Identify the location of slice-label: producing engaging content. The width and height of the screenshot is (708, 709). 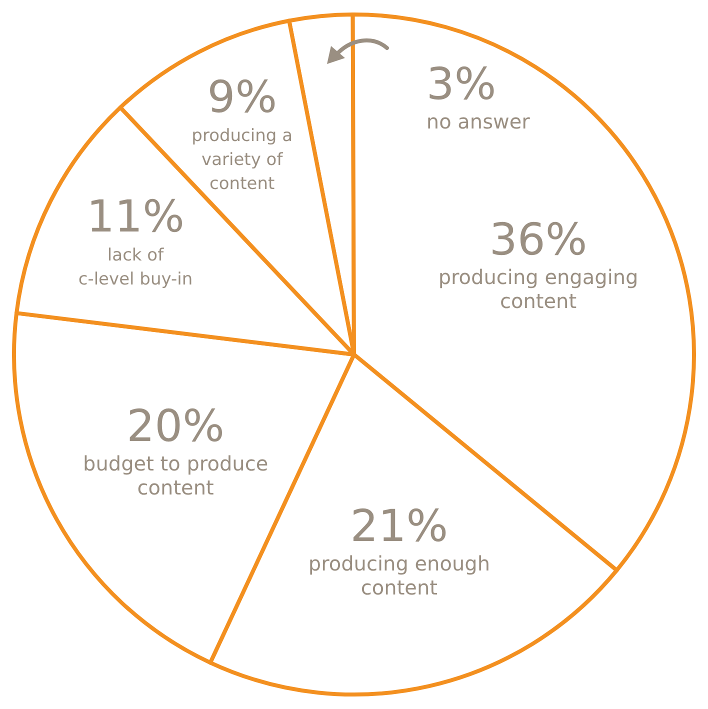
(538, 289).